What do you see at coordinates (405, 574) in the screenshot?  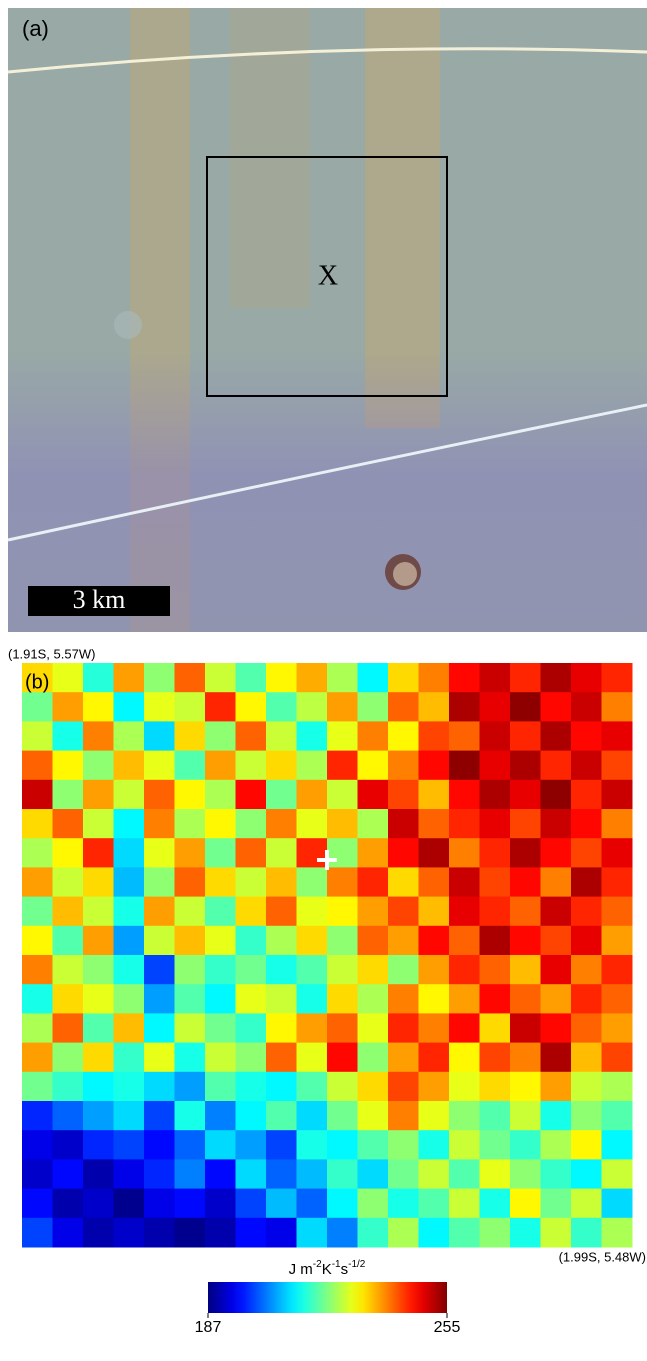 I see `crater` at bounding box center [405, 574].